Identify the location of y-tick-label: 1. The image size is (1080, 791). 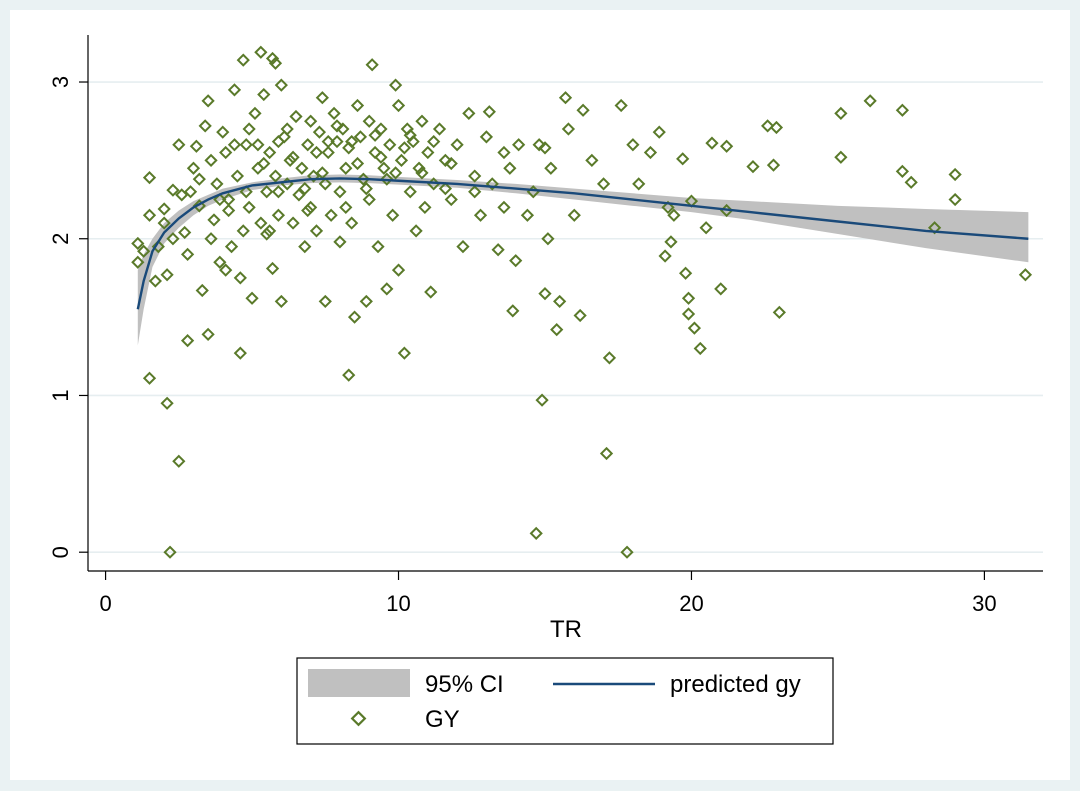
(60, 395).